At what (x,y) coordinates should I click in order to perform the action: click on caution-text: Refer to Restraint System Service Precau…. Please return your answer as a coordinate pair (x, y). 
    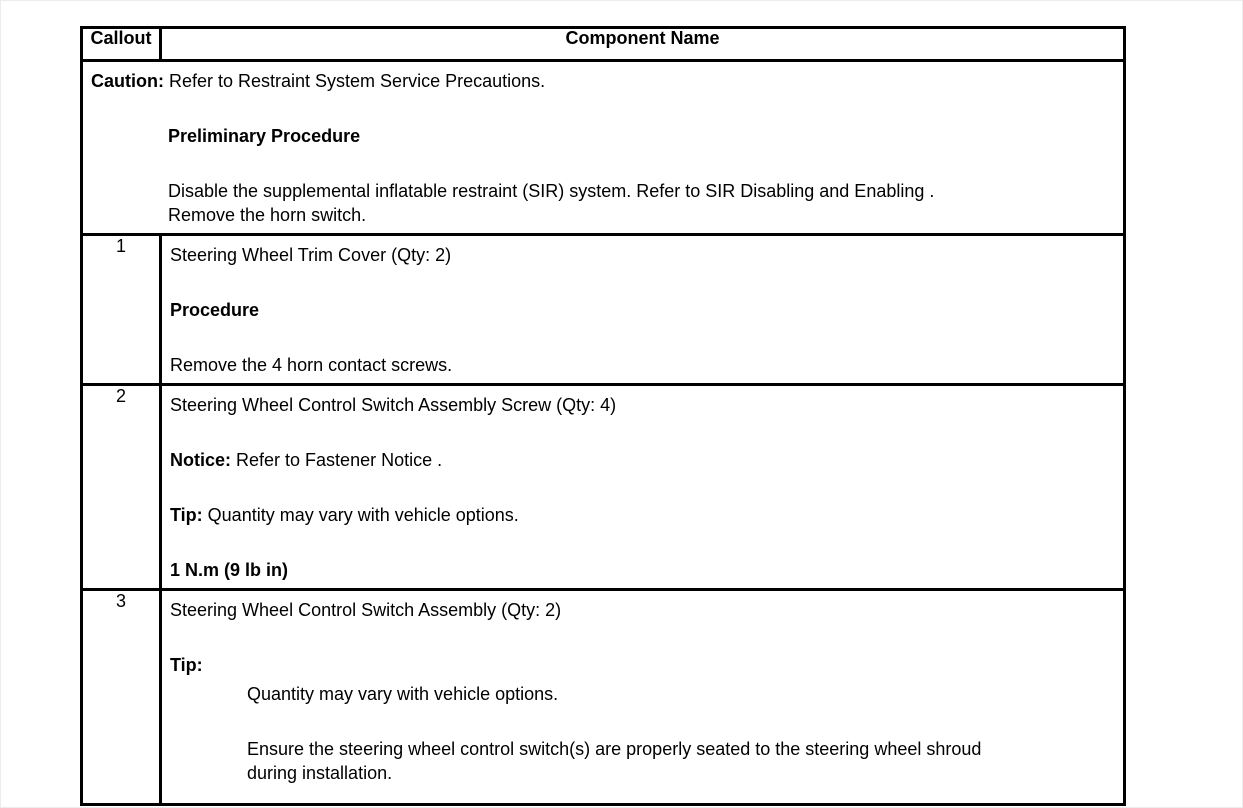
    Looking at the image, I should click on (354, 81).